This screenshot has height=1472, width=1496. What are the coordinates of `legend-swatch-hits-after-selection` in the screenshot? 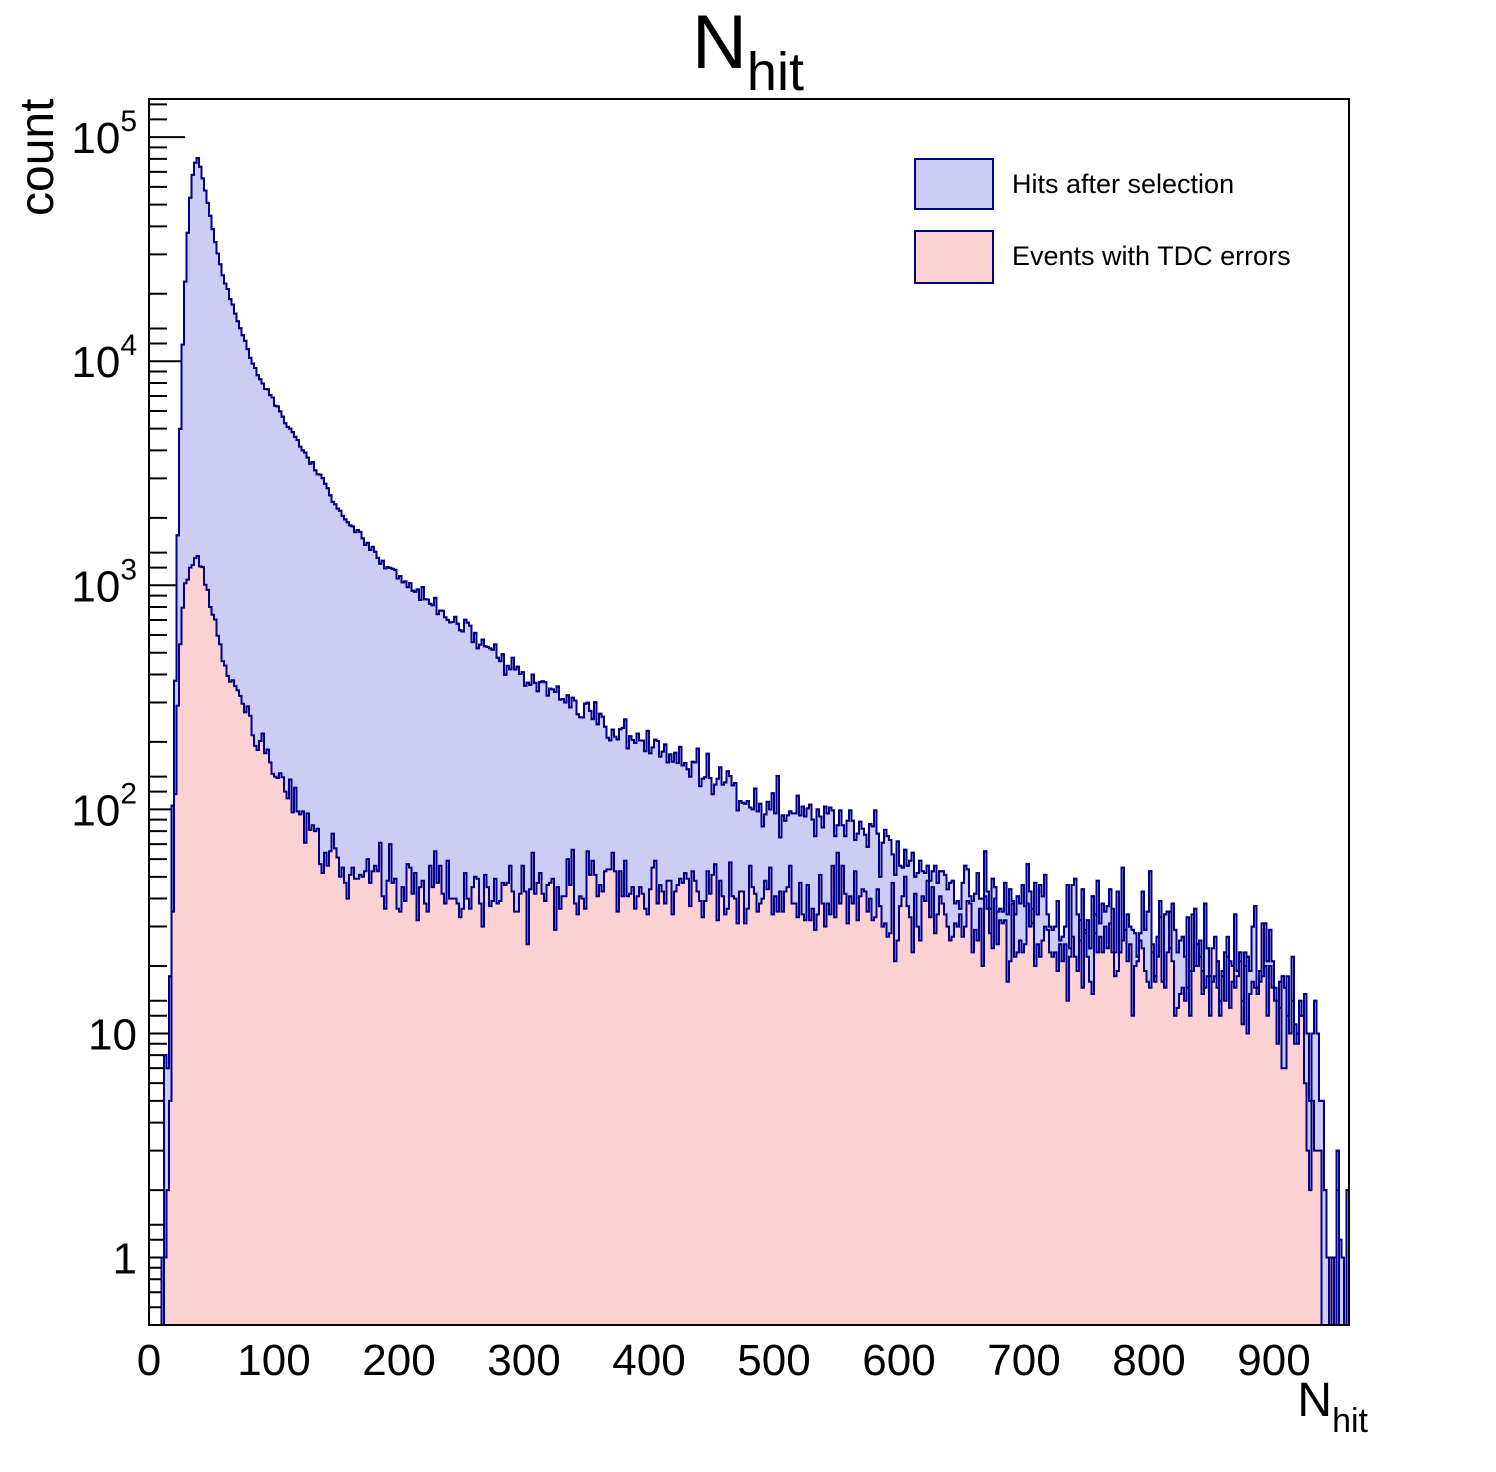 It's located at (954, 184).